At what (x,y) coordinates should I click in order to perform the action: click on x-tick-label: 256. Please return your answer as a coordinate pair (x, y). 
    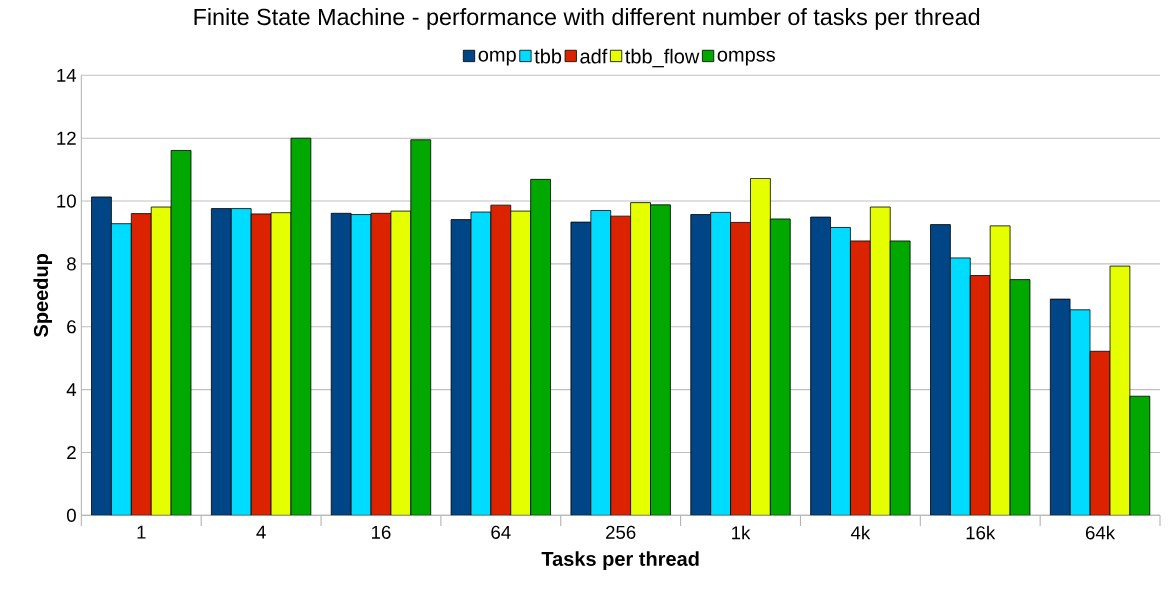
    Looking at the image, I should click on (621, 532).